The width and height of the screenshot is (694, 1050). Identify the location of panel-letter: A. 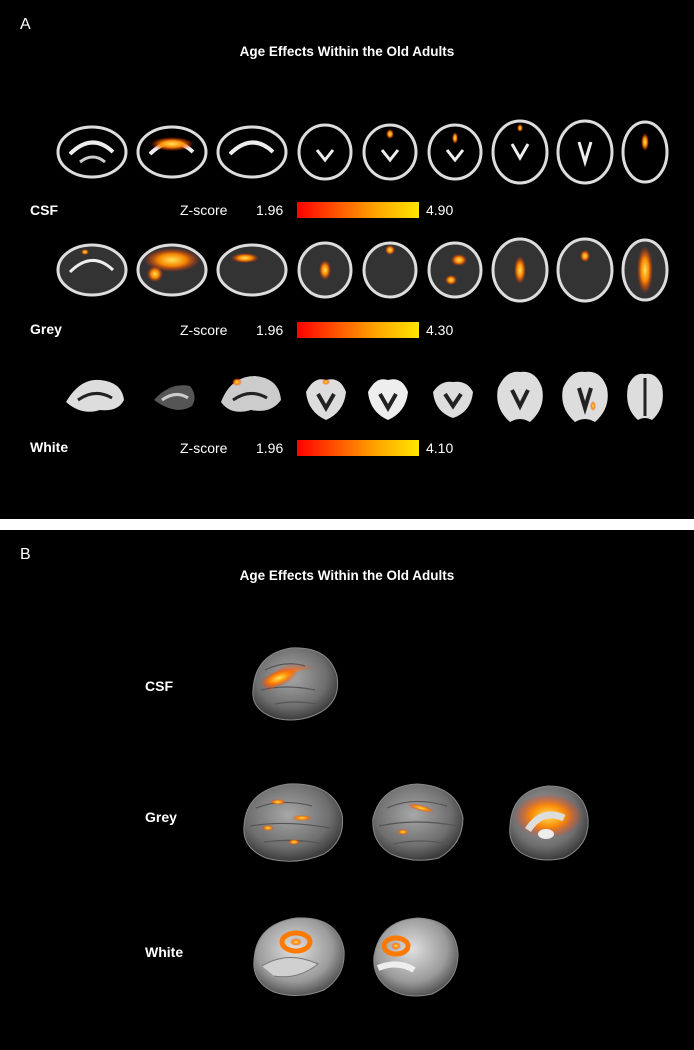
(25, 24).